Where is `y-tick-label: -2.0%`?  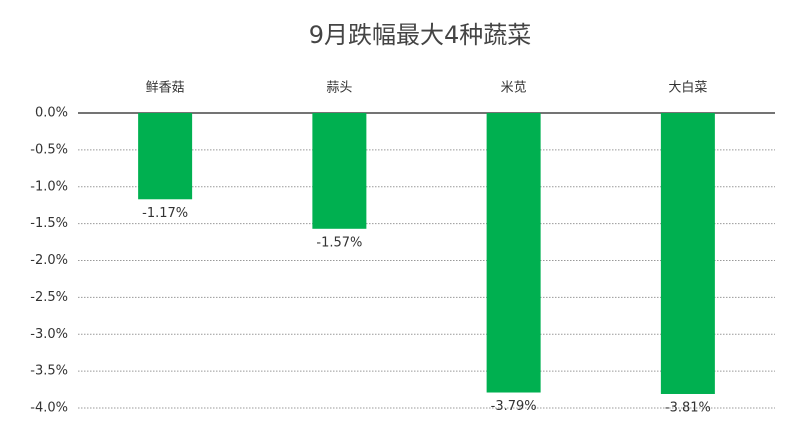
y-tick-label: -2.0% is located at coordinates (49, 260).